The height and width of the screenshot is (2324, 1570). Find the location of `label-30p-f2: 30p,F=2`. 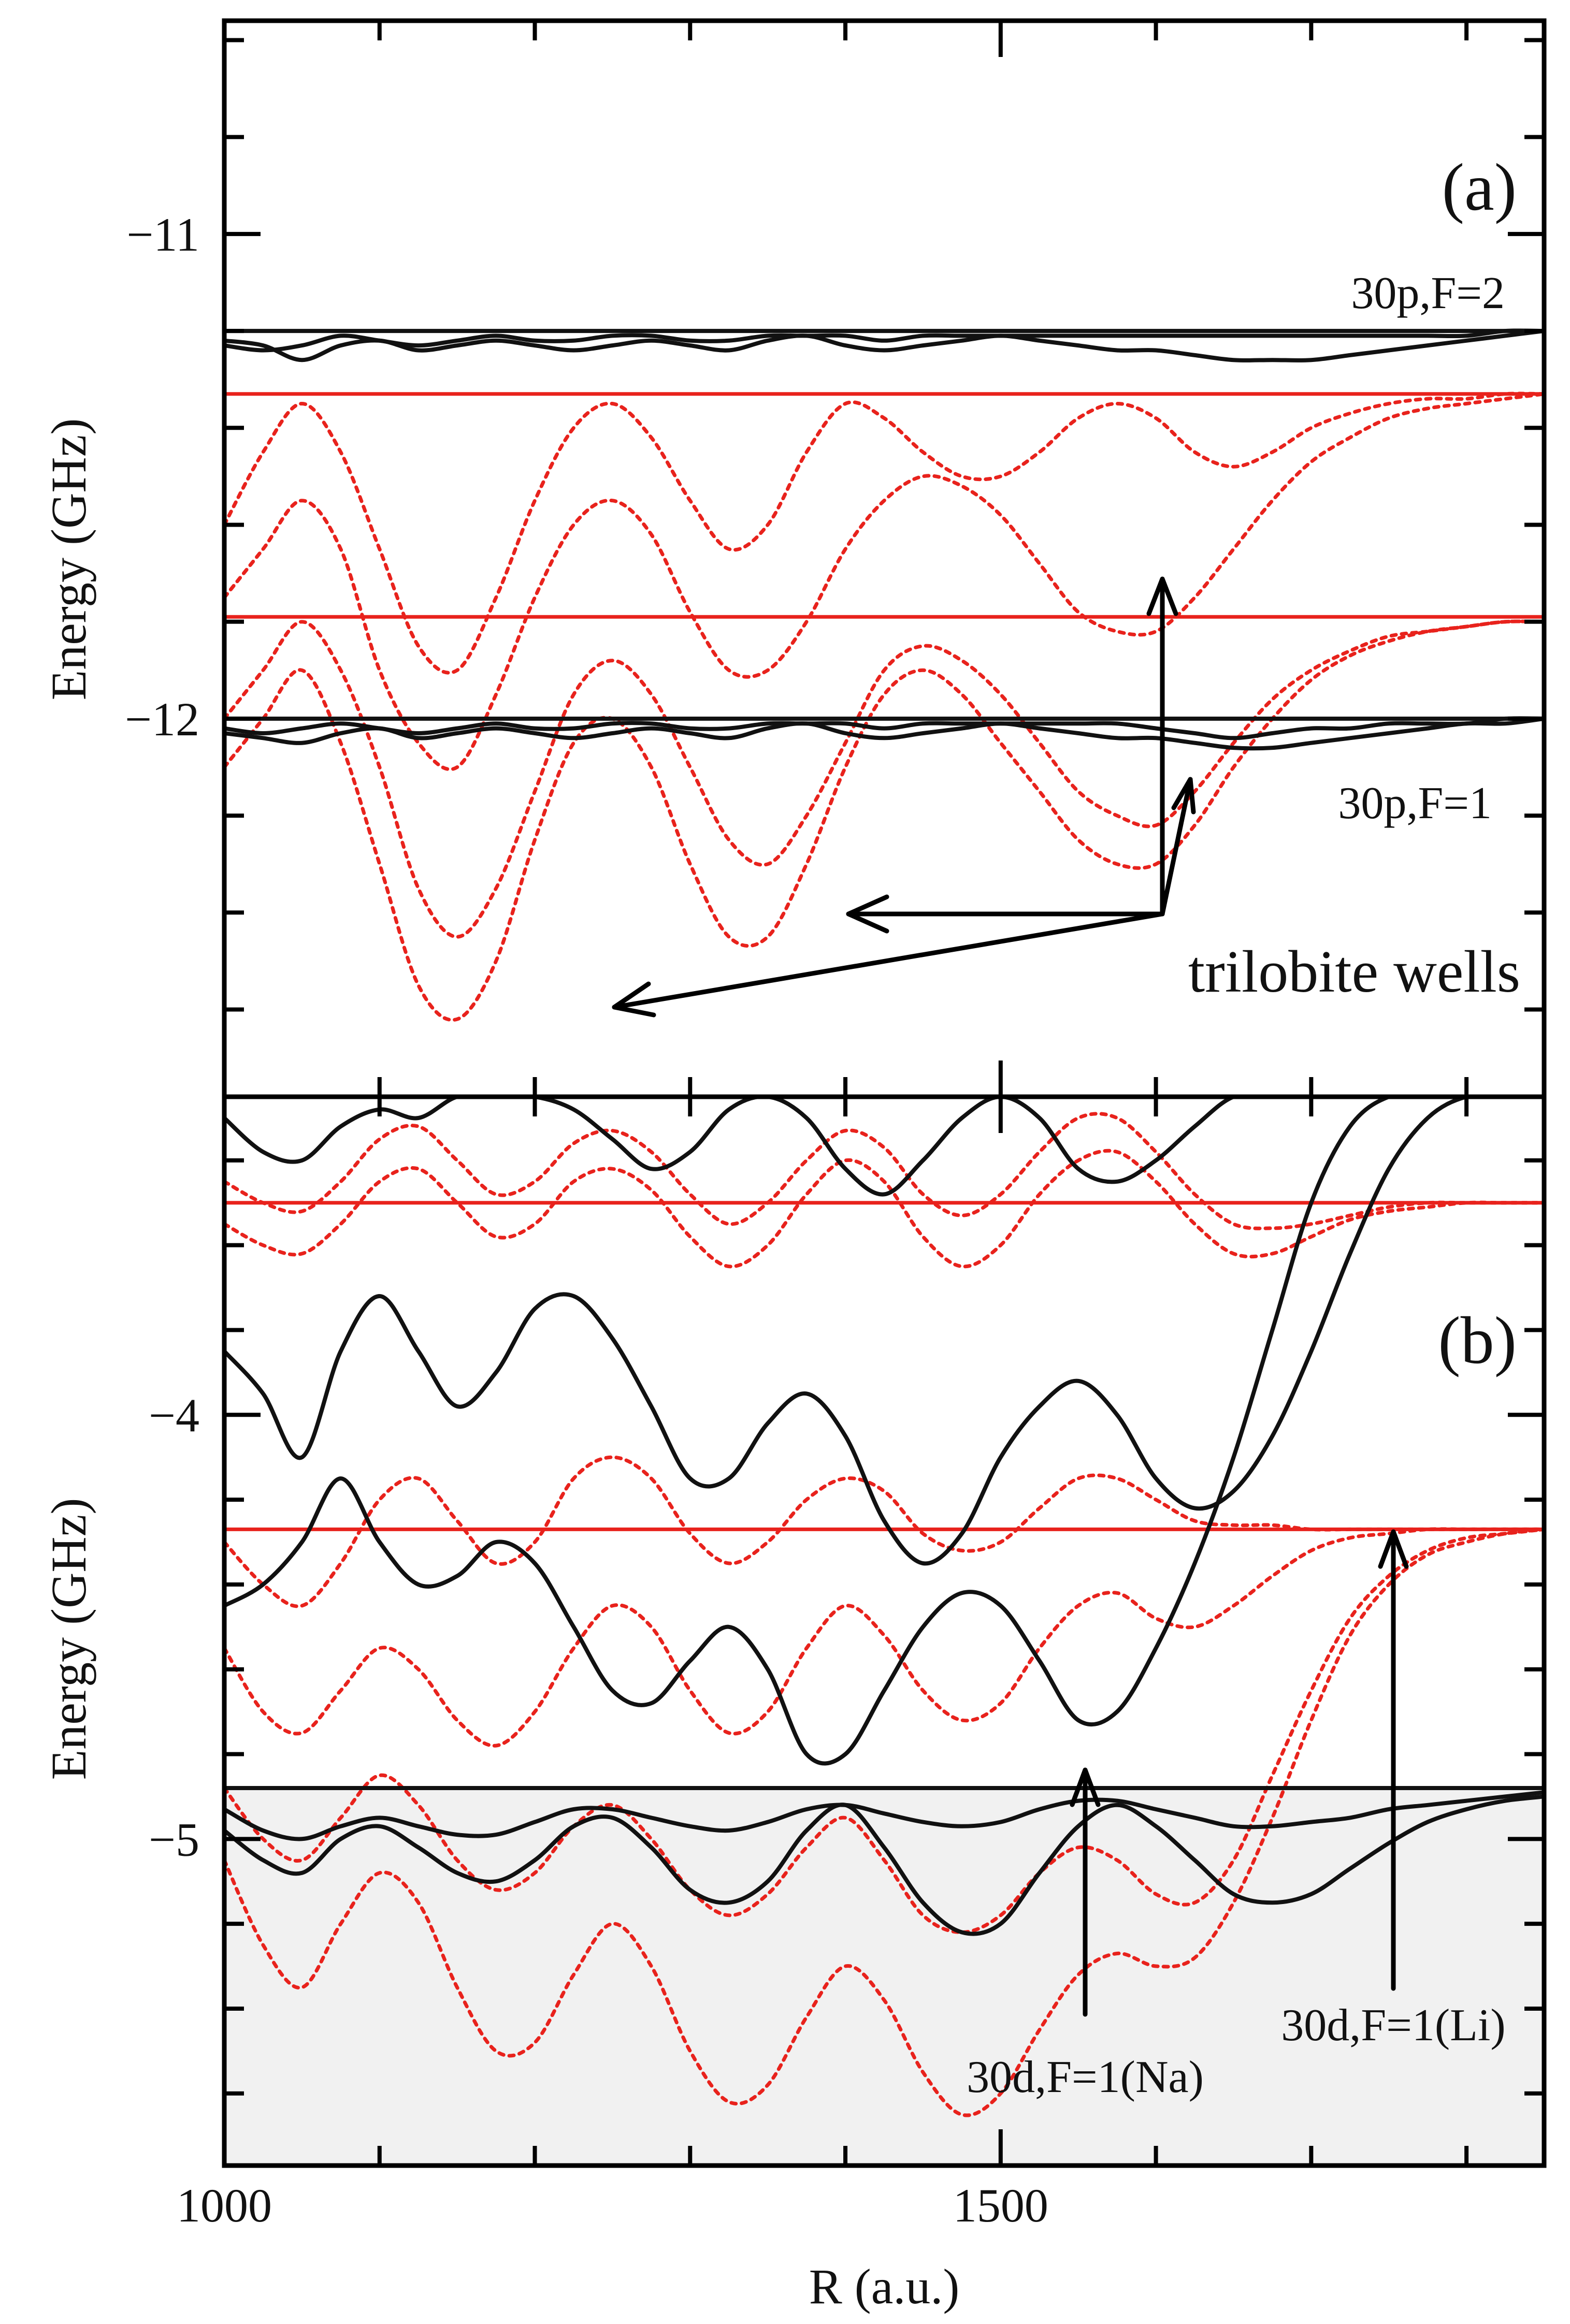

label-30p-f2: 30p,F=2 is located at coordinates (1428, 293).